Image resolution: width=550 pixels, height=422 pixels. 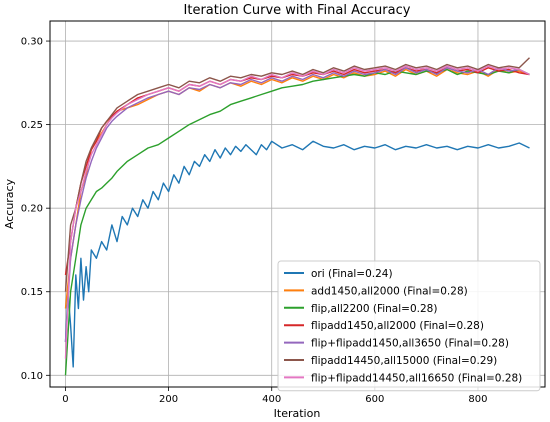 What do you see at coordinates (32, 292) in the screenshot?
I see `y-tick-label: 0.15` at bounding box center [32, 292].